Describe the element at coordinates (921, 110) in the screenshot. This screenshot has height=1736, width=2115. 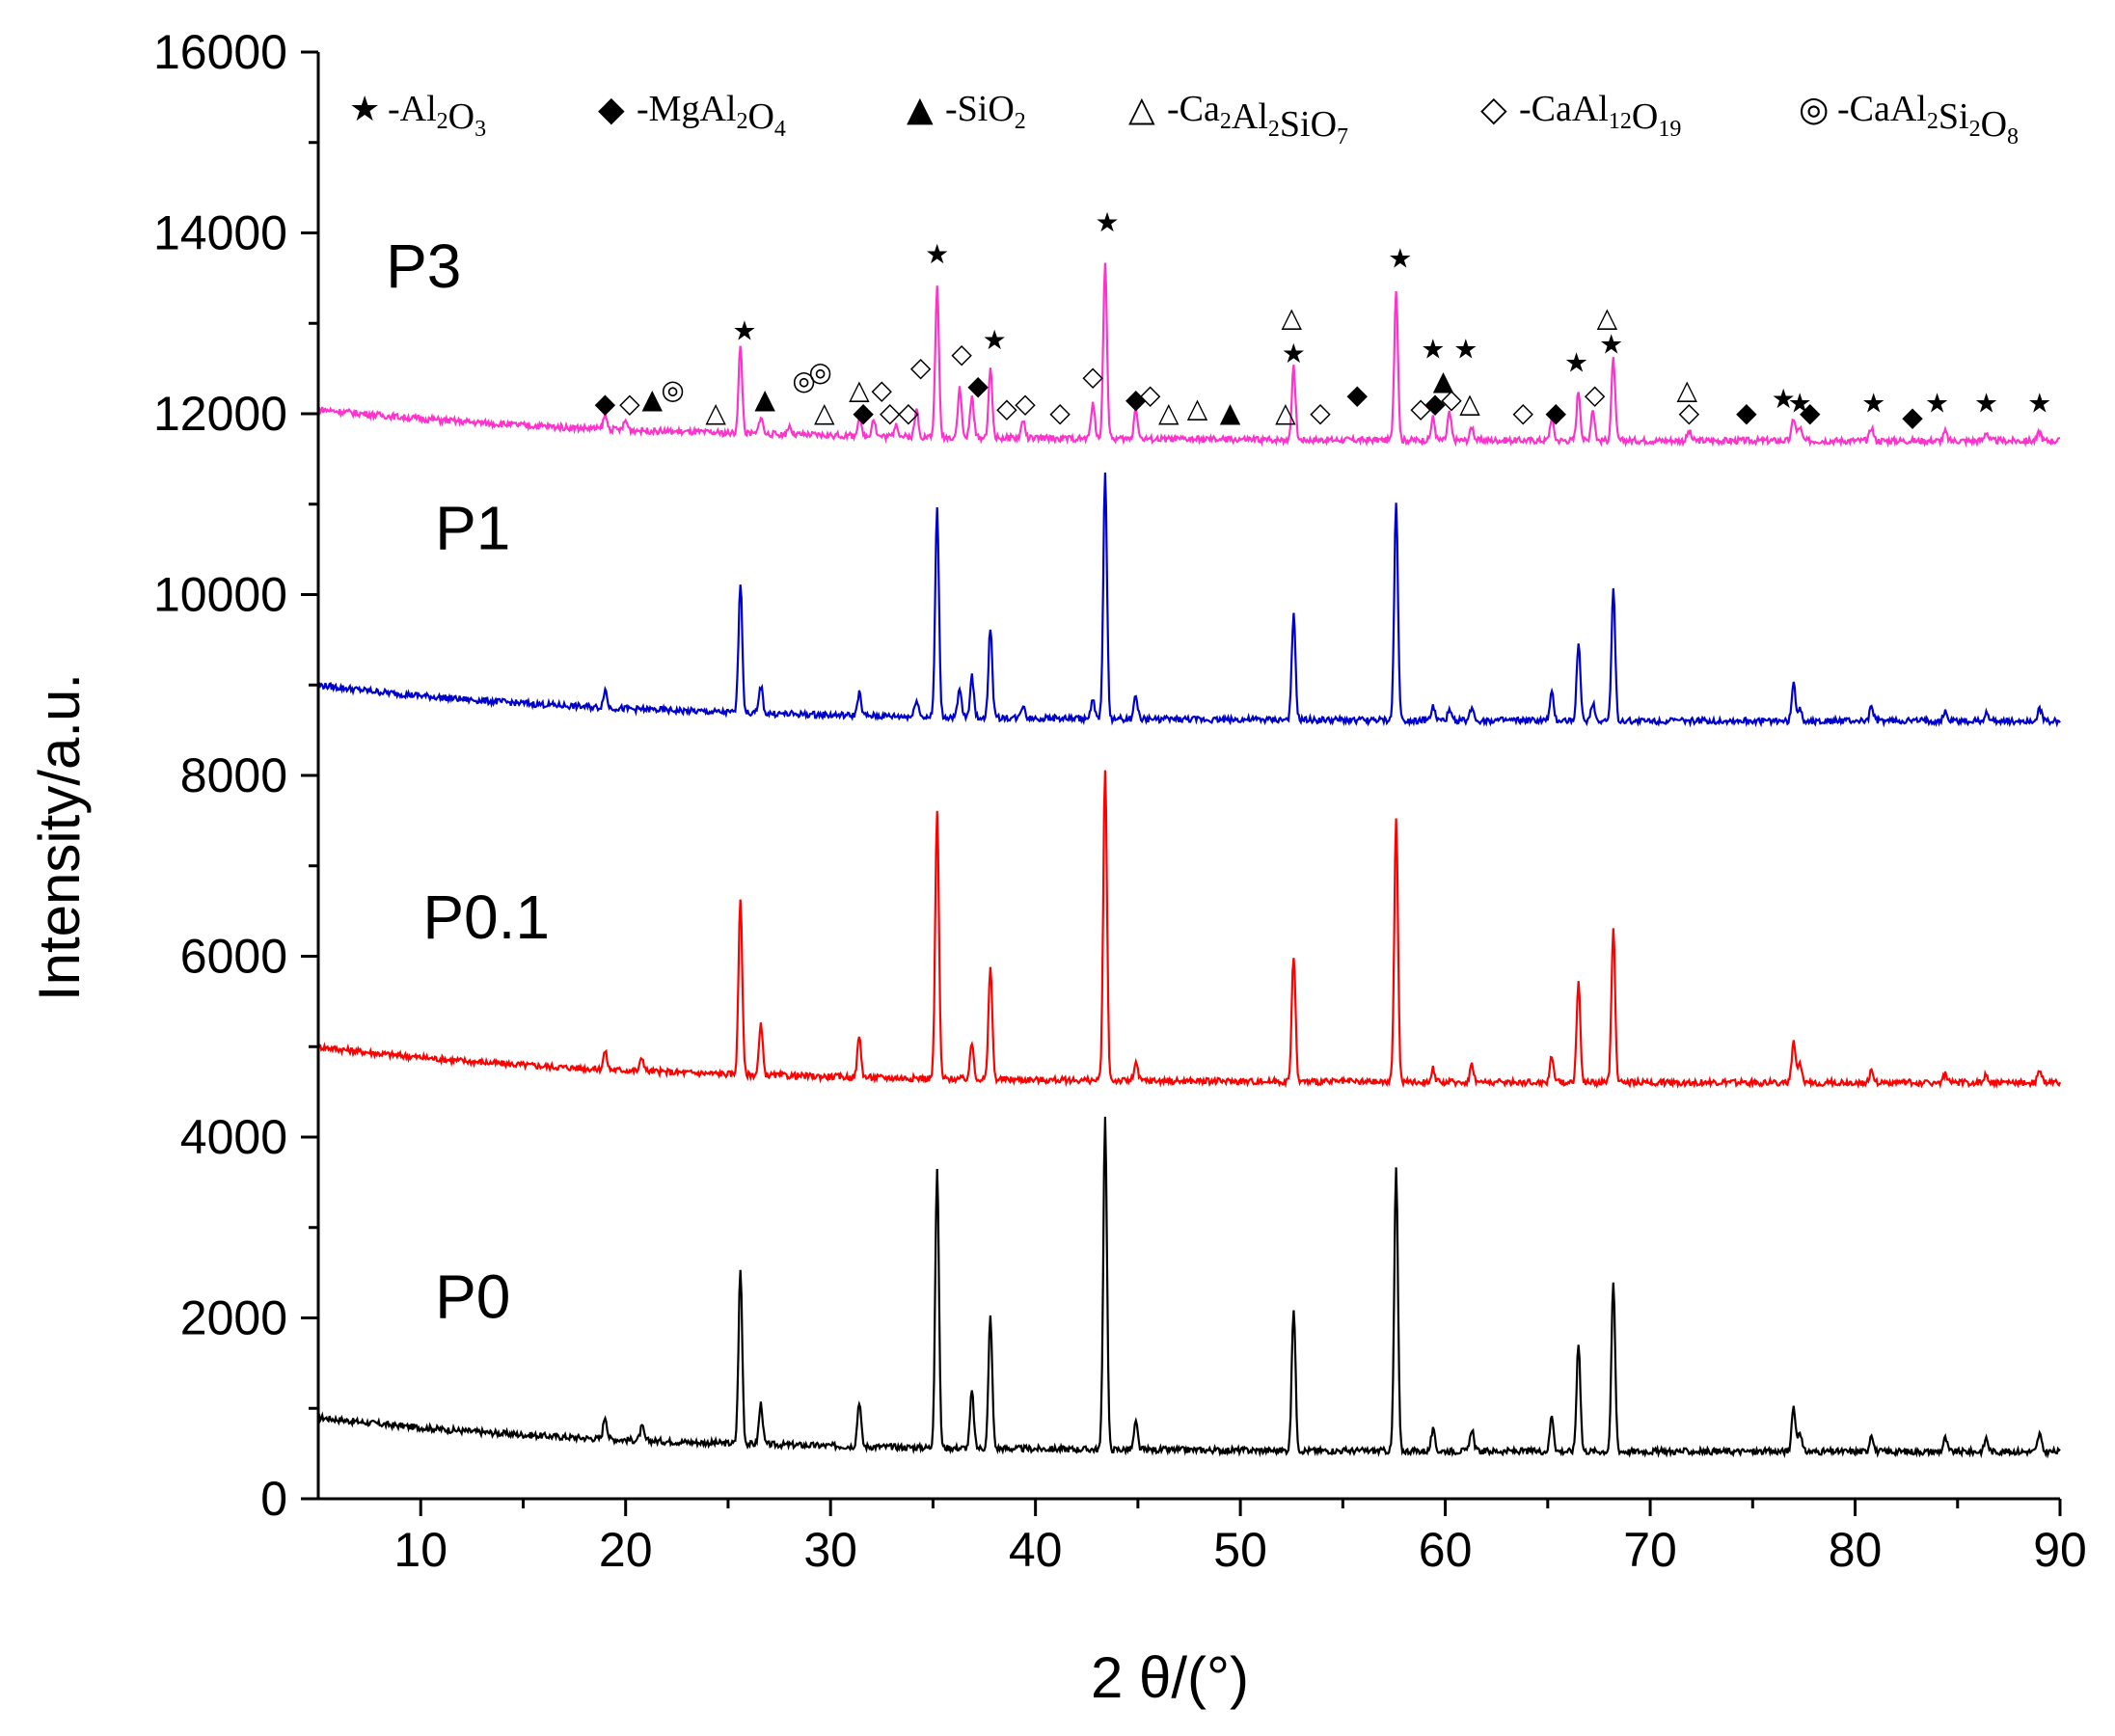
I see `legend-symbol: ▲` at that location.